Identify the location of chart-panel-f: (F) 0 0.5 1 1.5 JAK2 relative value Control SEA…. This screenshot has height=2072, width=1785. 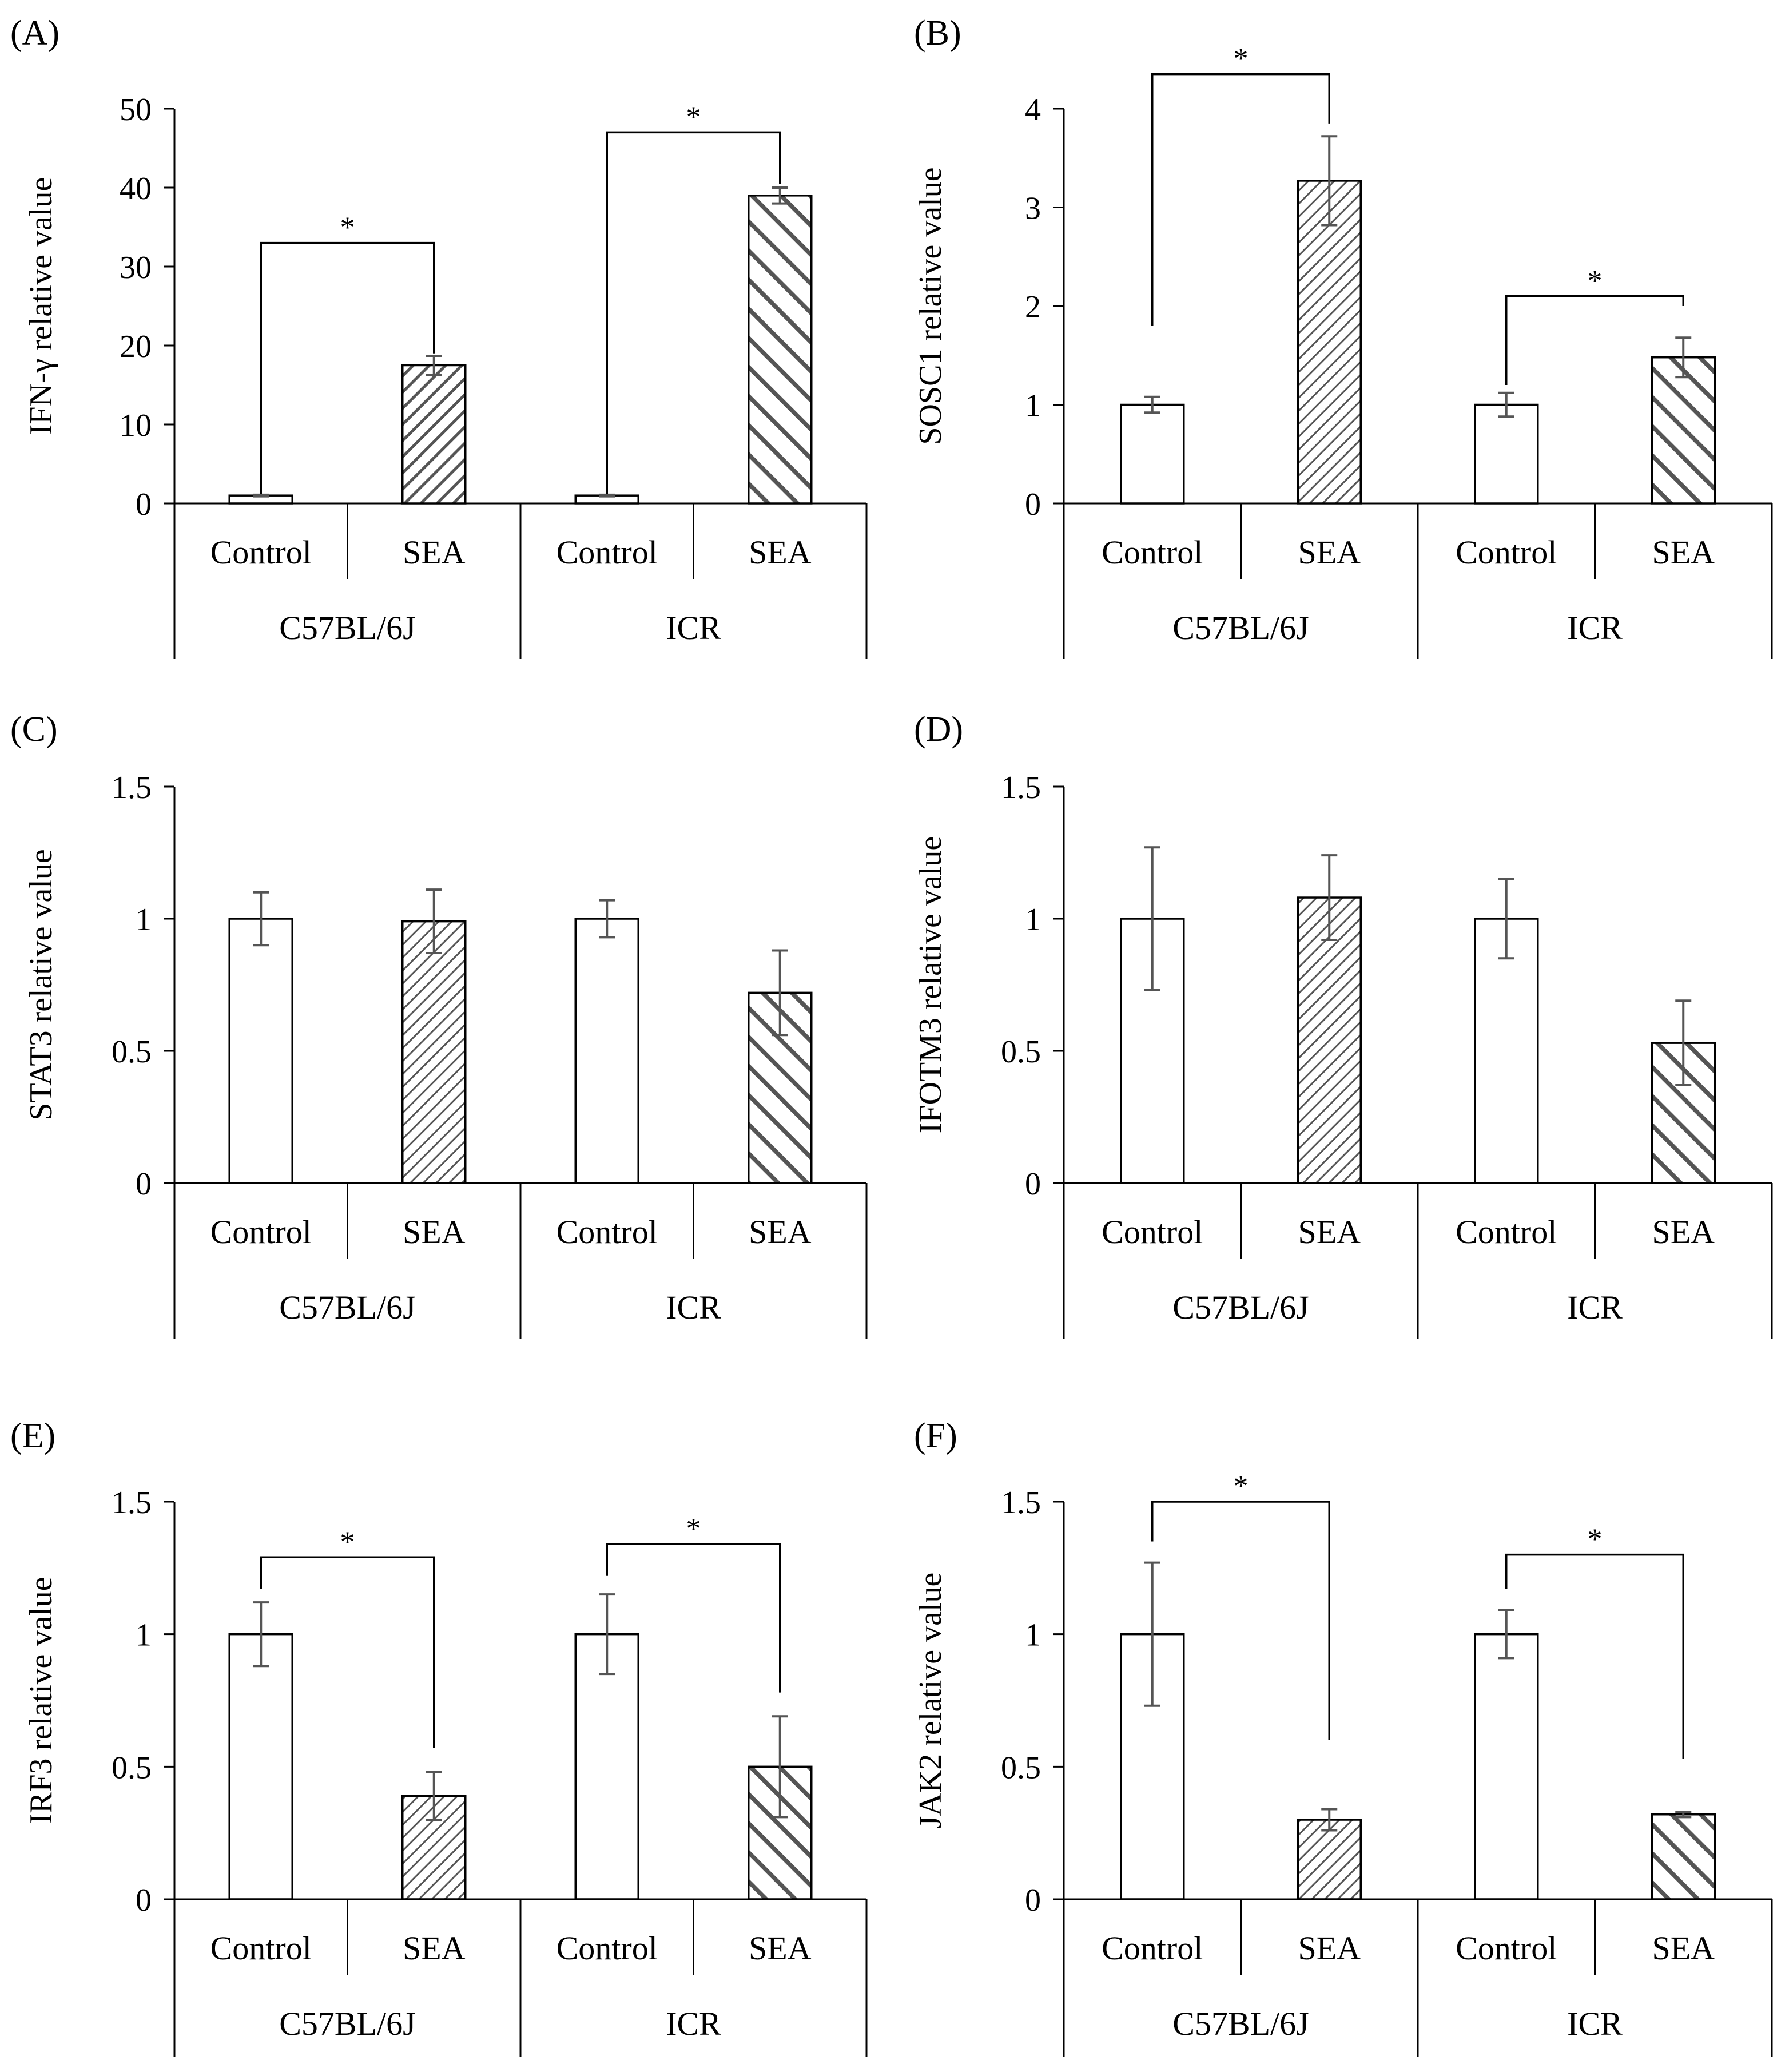
(1343, 1736).